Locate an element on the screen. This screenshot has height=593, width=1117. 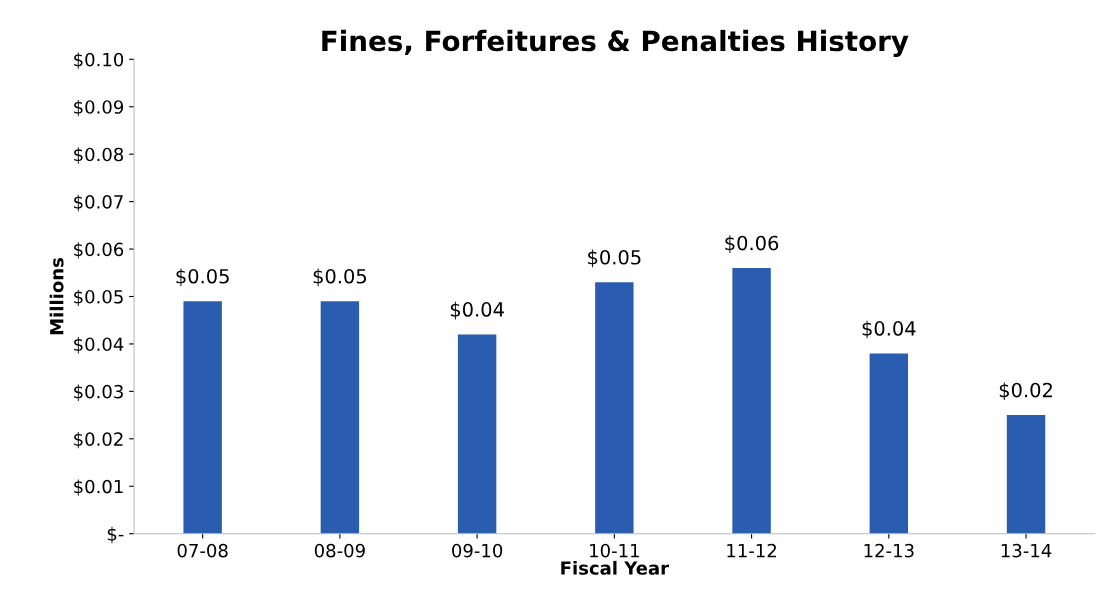
y-tick-label: $0.10 is located at coordinates (99, 60).